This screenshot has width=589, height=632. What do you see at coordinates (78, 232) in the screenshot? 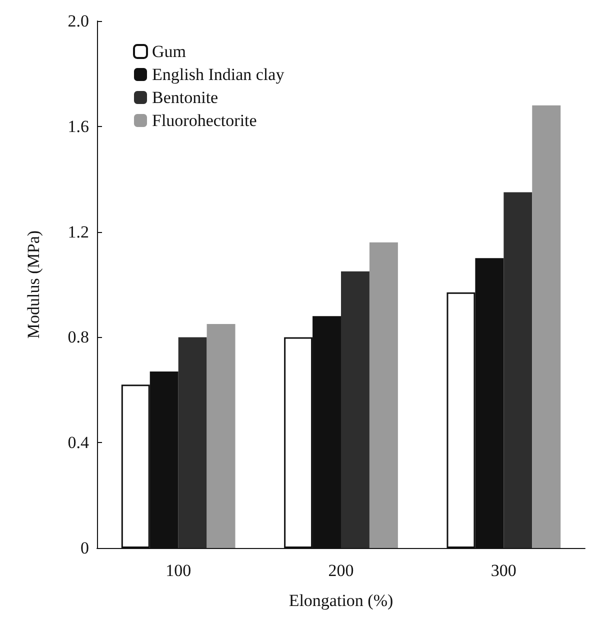
I see `y-tick-label: 1.2` at bounding box center [78, 232].